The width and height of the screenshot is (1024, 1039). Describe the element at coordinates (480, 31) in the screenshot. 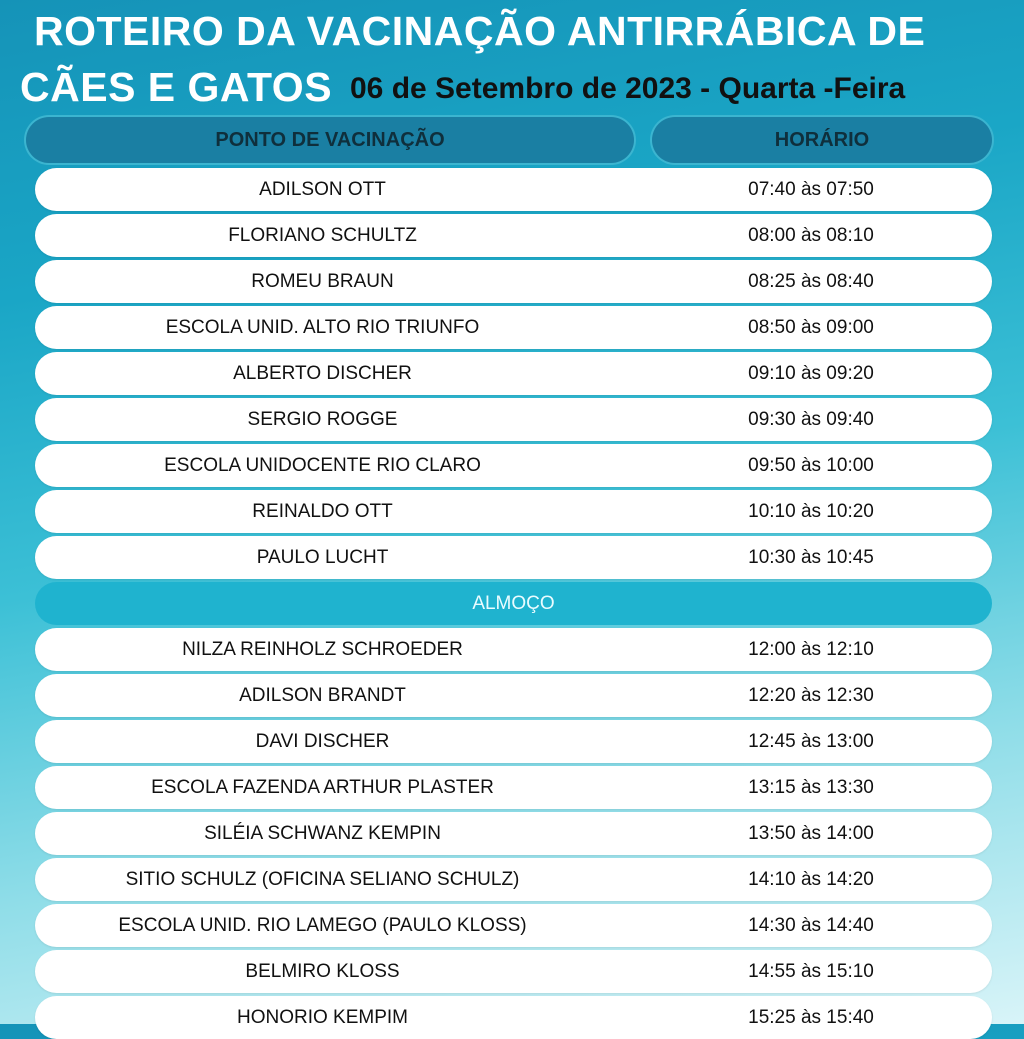

I see `title-line-1: ROTEIRO DA VACINAÇÃO ANTIRRÁBICA DE` at that location.